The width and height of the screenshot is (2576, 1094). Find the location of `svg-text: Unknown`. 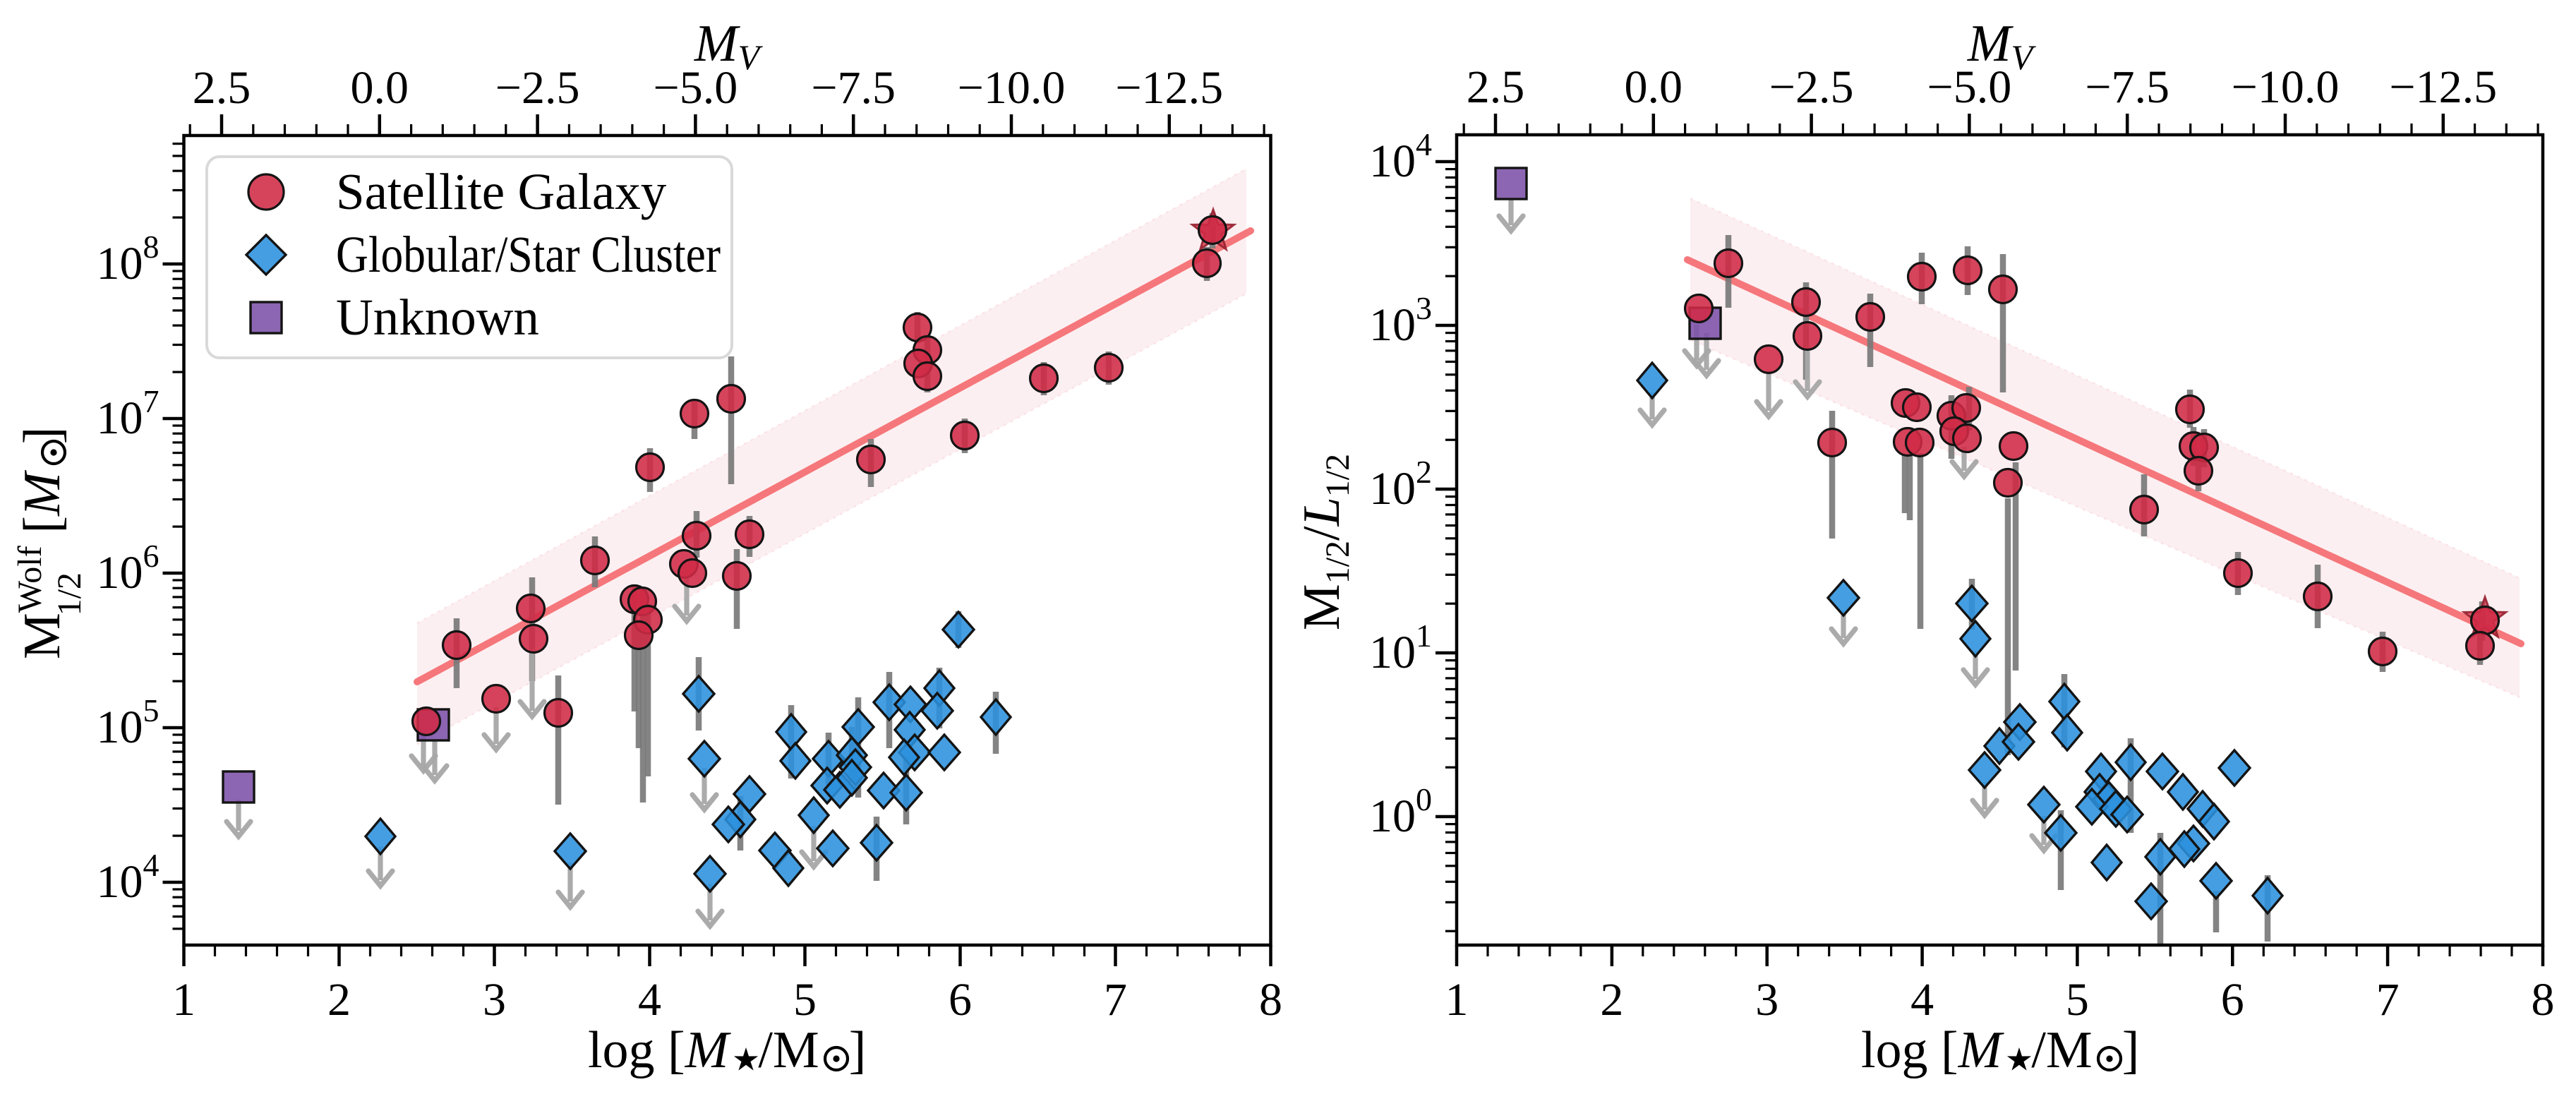

svg-text: Unknown is located at coordinates (437, 317).